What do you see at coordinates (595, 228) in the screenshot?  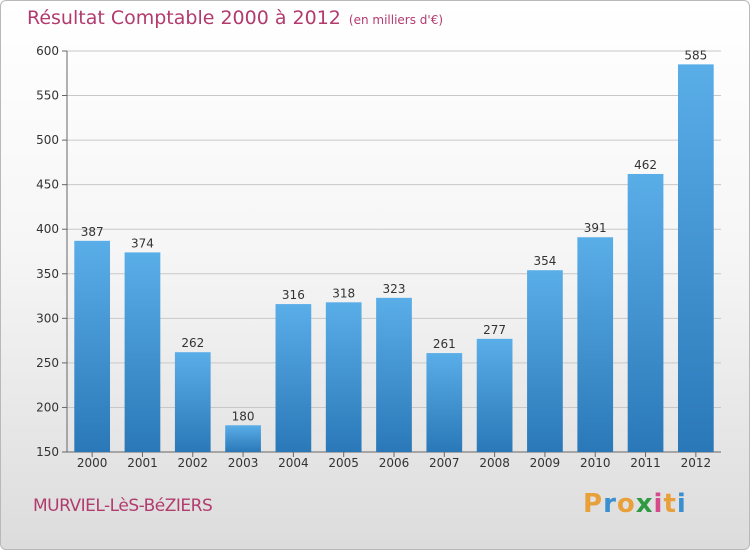 I see `bar-value-label: 391` at bounding box center [595, 228].